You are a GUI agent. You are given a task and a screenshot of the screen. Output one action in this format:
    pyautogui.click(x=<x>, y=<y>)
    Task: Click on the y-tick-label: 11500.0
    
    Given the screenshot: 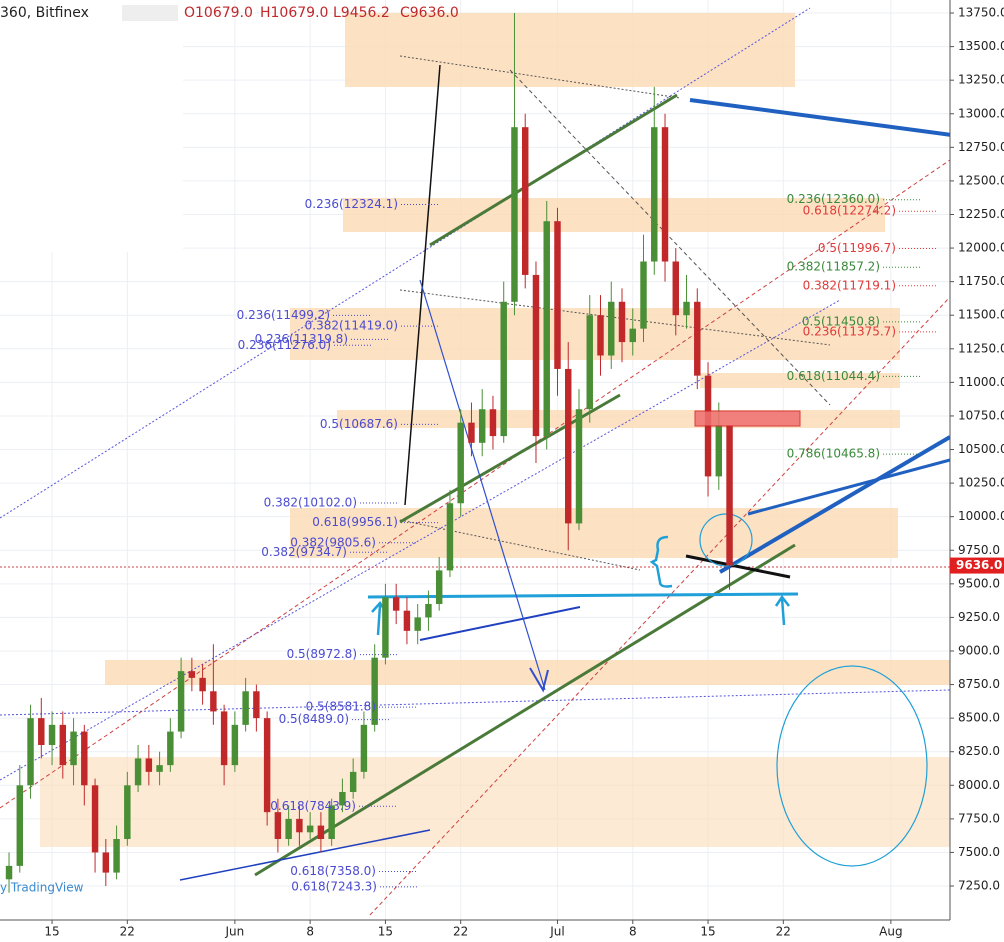 What is the action you would take?
    pyautogui.click(x=981, y=315)
    